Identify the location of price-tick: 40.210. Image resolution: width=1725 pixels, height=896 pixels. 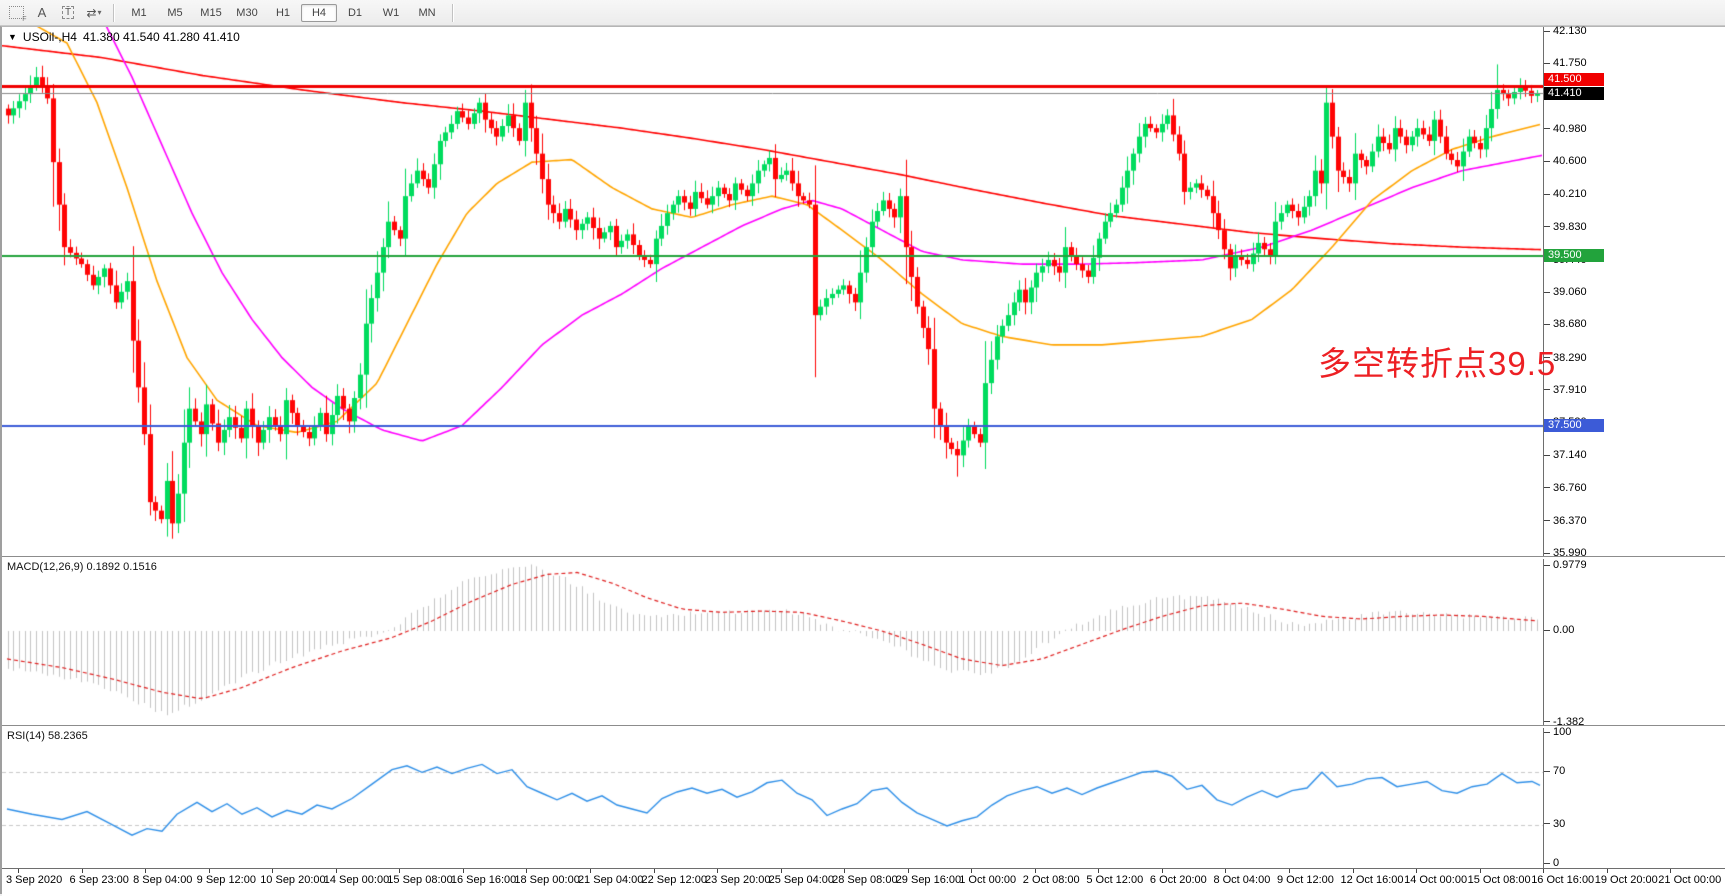
(1565, 194).